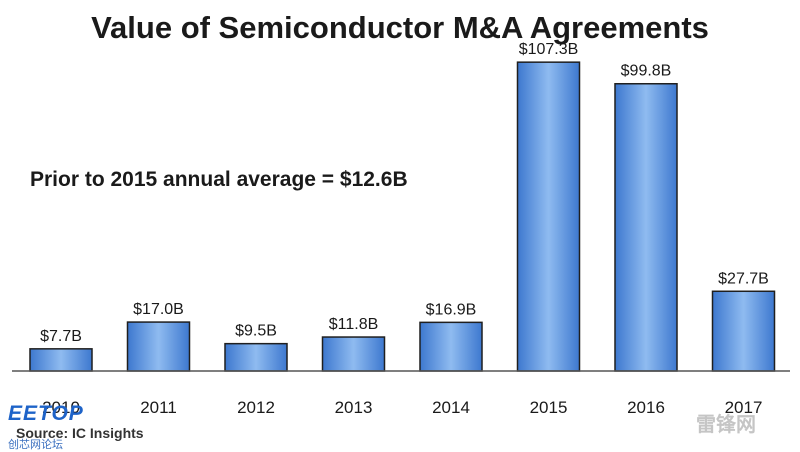 This screenshot has height=452, width=800. Describe the element at coordinates (61, 407) in the screenshot. I see `x-tick-label-2010: 2010` at that location.